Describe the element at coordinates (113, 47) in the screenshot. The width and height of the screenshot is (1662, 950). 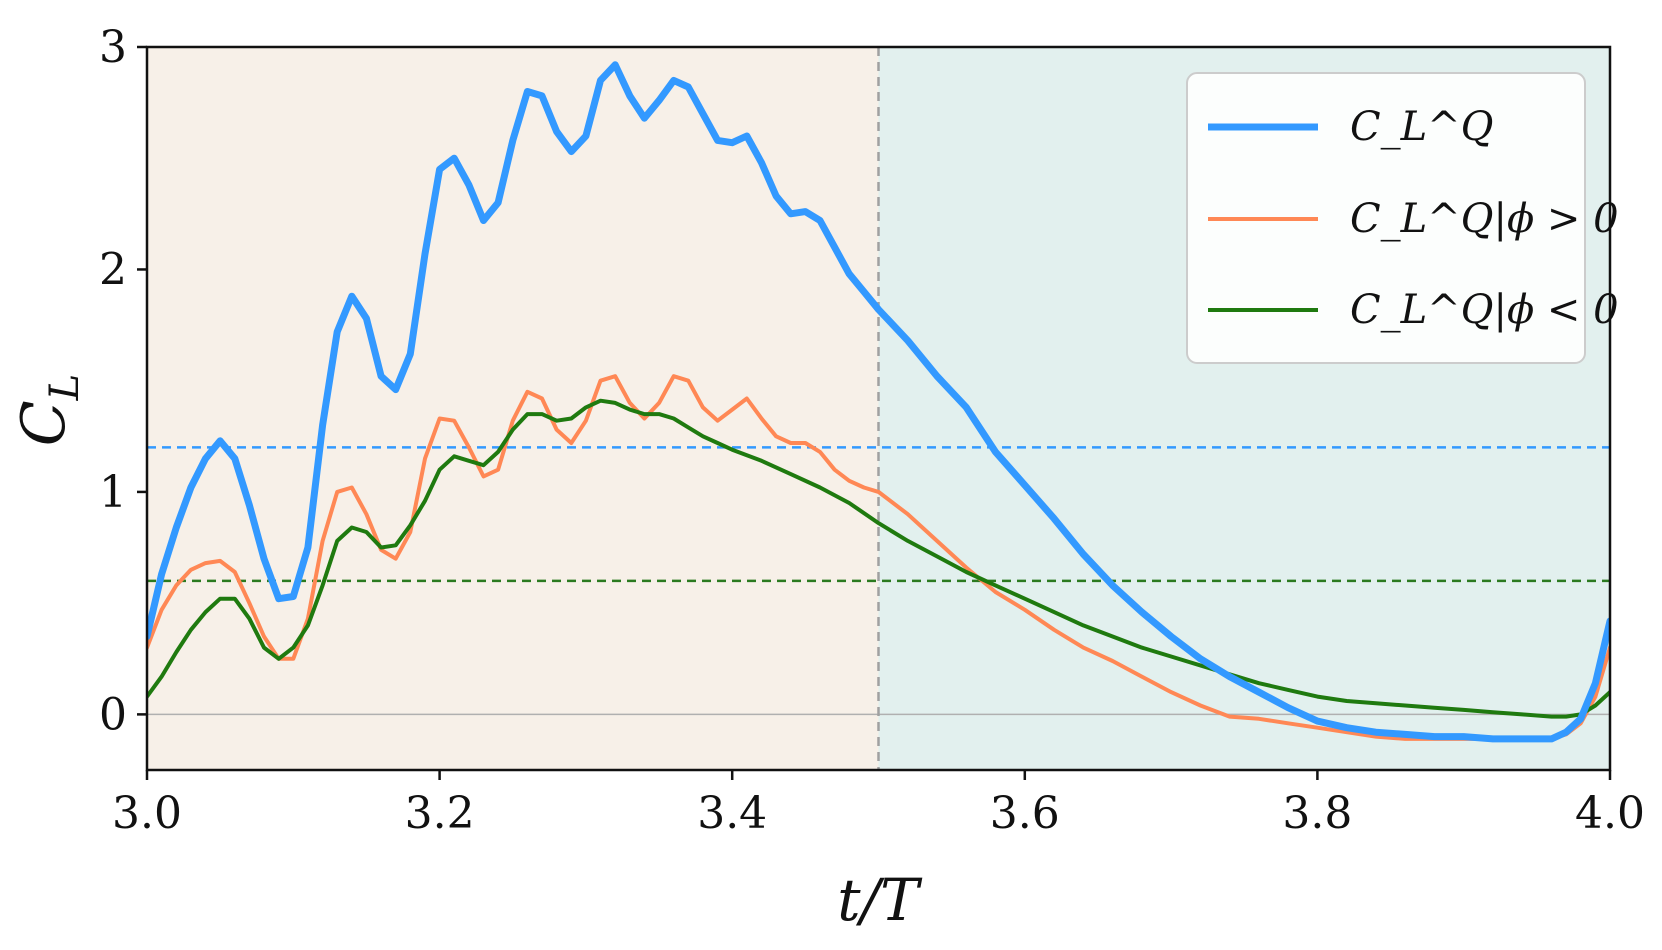
I see `y-tick-label: 3` at that location.